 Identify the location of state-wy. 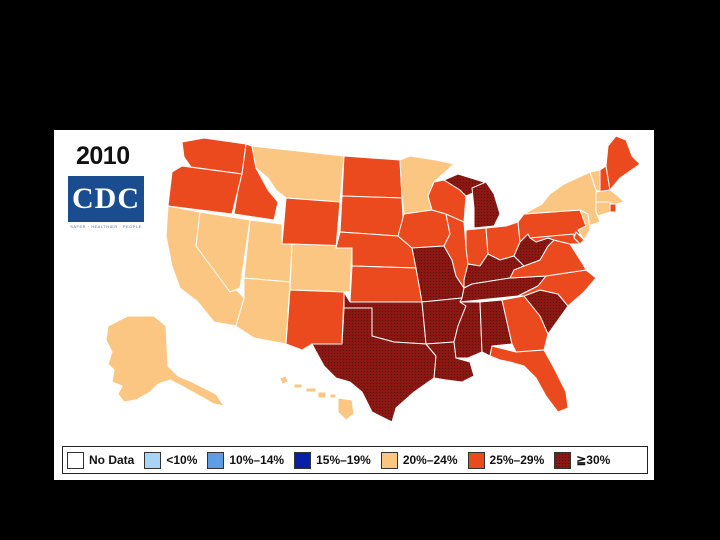
(311, 223).